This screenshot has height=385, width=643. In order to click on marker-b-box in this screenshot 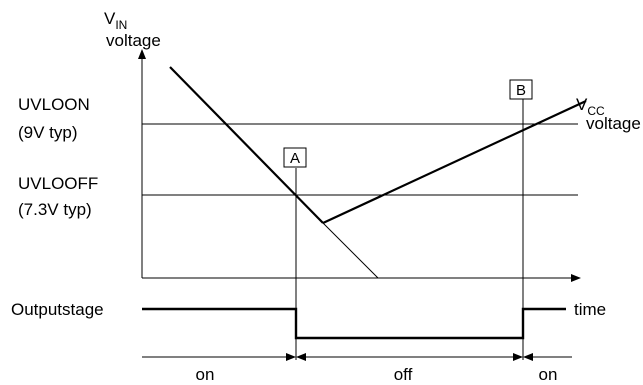, I will do `click(521, 89)`.